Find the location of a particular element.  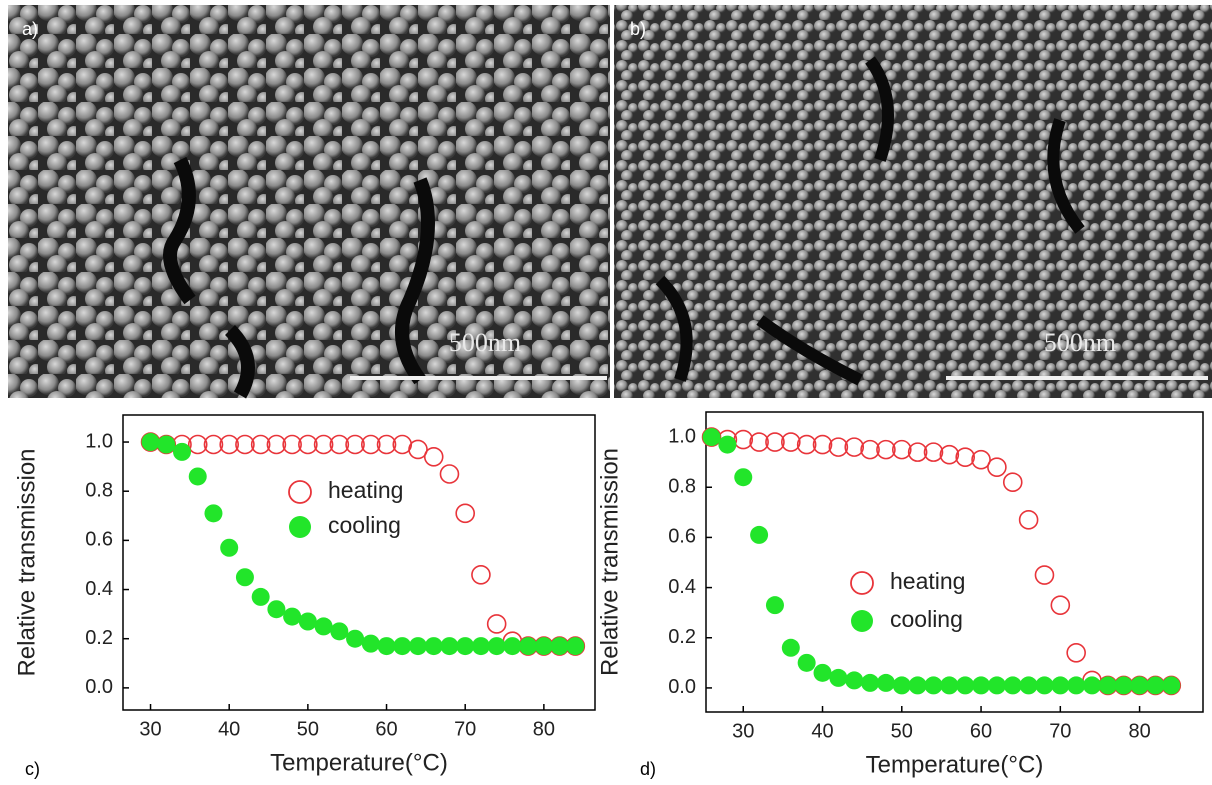

x-tick-label: 50 is located at coordinates (902, 731).